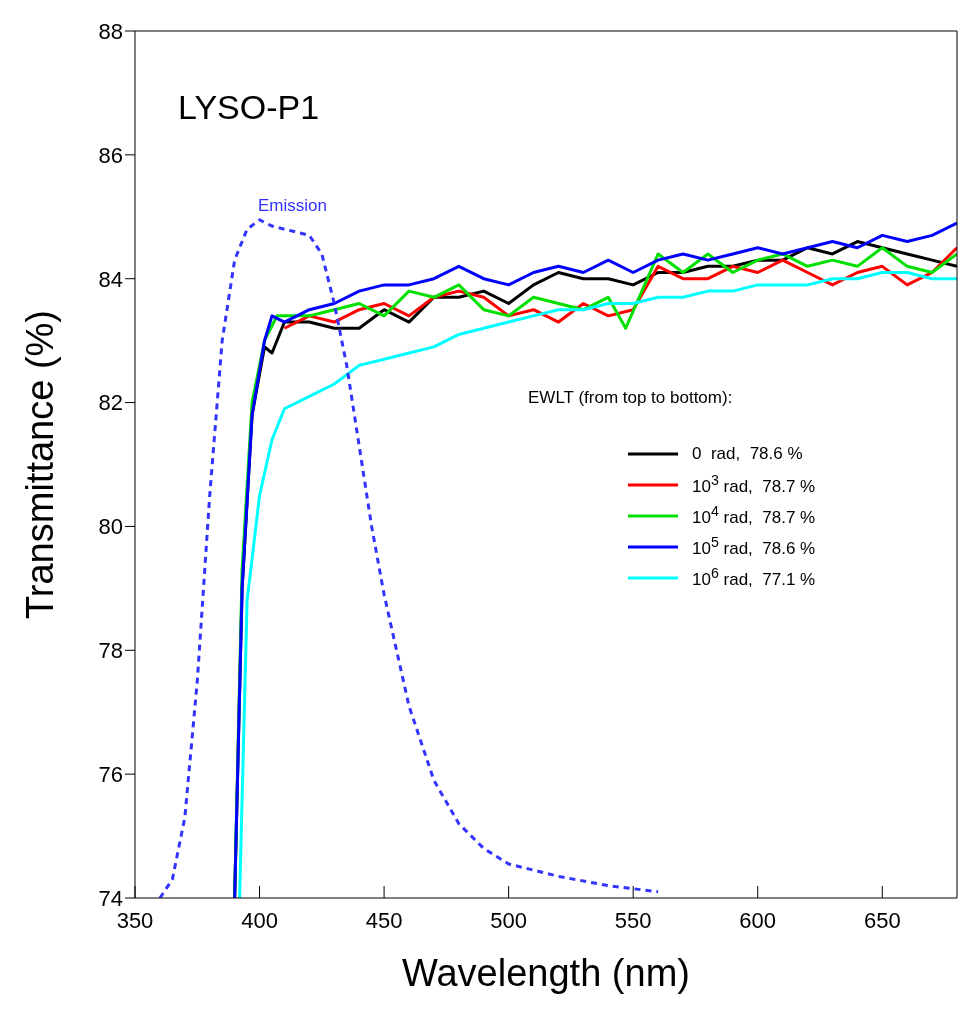  I want to click on legend-title: EWLT (from top to bottom):, so click(631, 398).